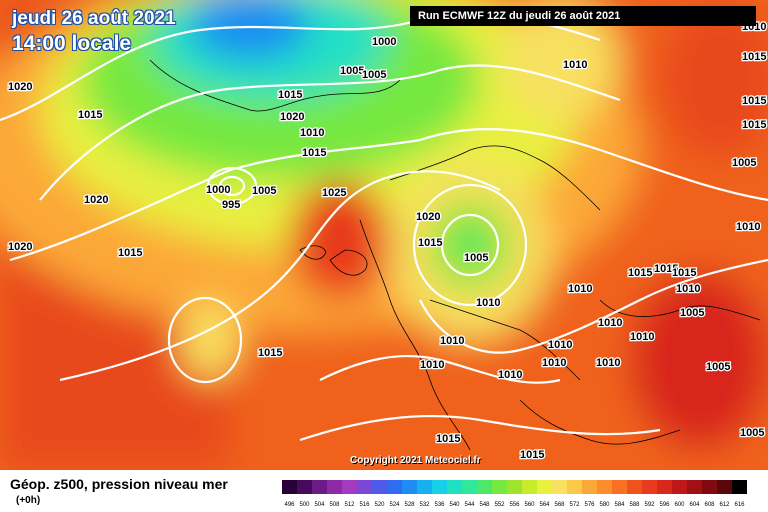 The width and height of the screenshot is (768, 512). What do you see at coordinates (589, 505) in the screenshot?
I see `scale-label-576: 576` at bounding box center [589, 505].